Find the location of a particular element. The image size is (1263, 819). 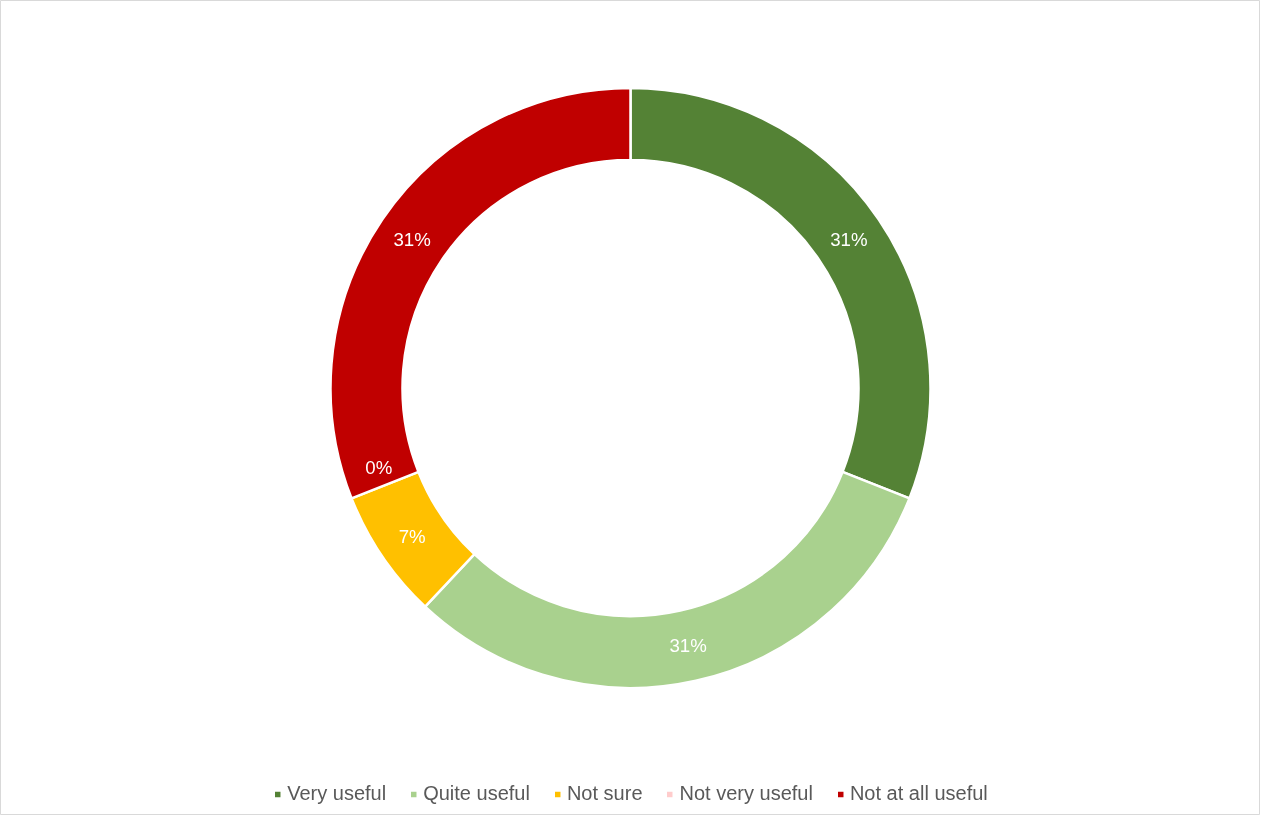

legend-label: Very useful is located at coordinates (337, 793).